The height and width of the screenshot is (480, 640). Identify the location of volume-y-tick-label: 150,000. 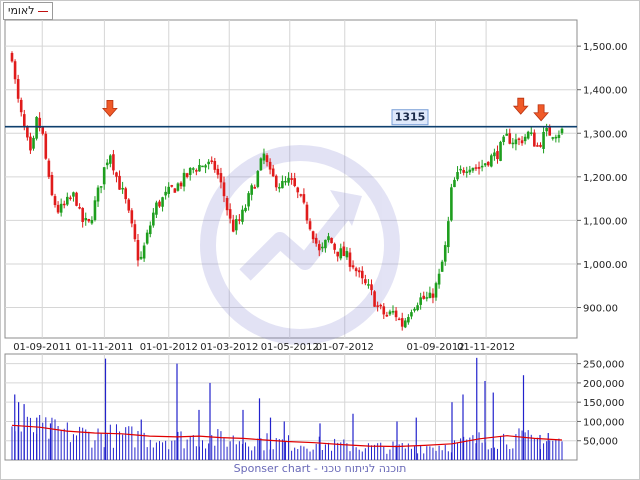
(603, 403).